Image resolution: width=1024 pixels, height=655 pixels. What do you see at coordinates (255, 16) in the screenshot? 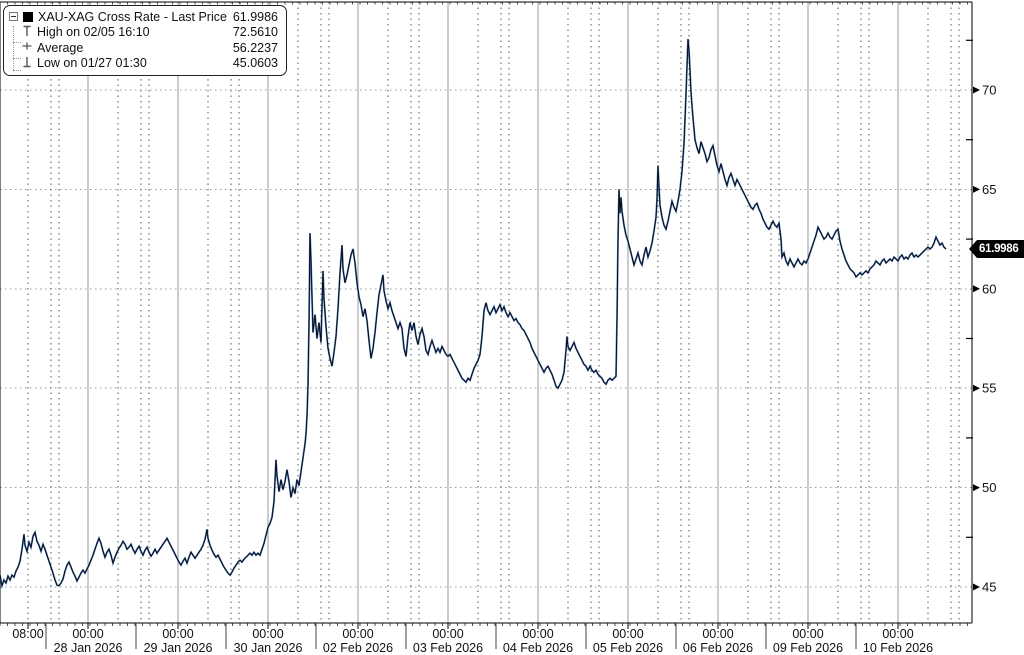
I see `last-price-value: 61.9986` at bounding box center [255, 16].